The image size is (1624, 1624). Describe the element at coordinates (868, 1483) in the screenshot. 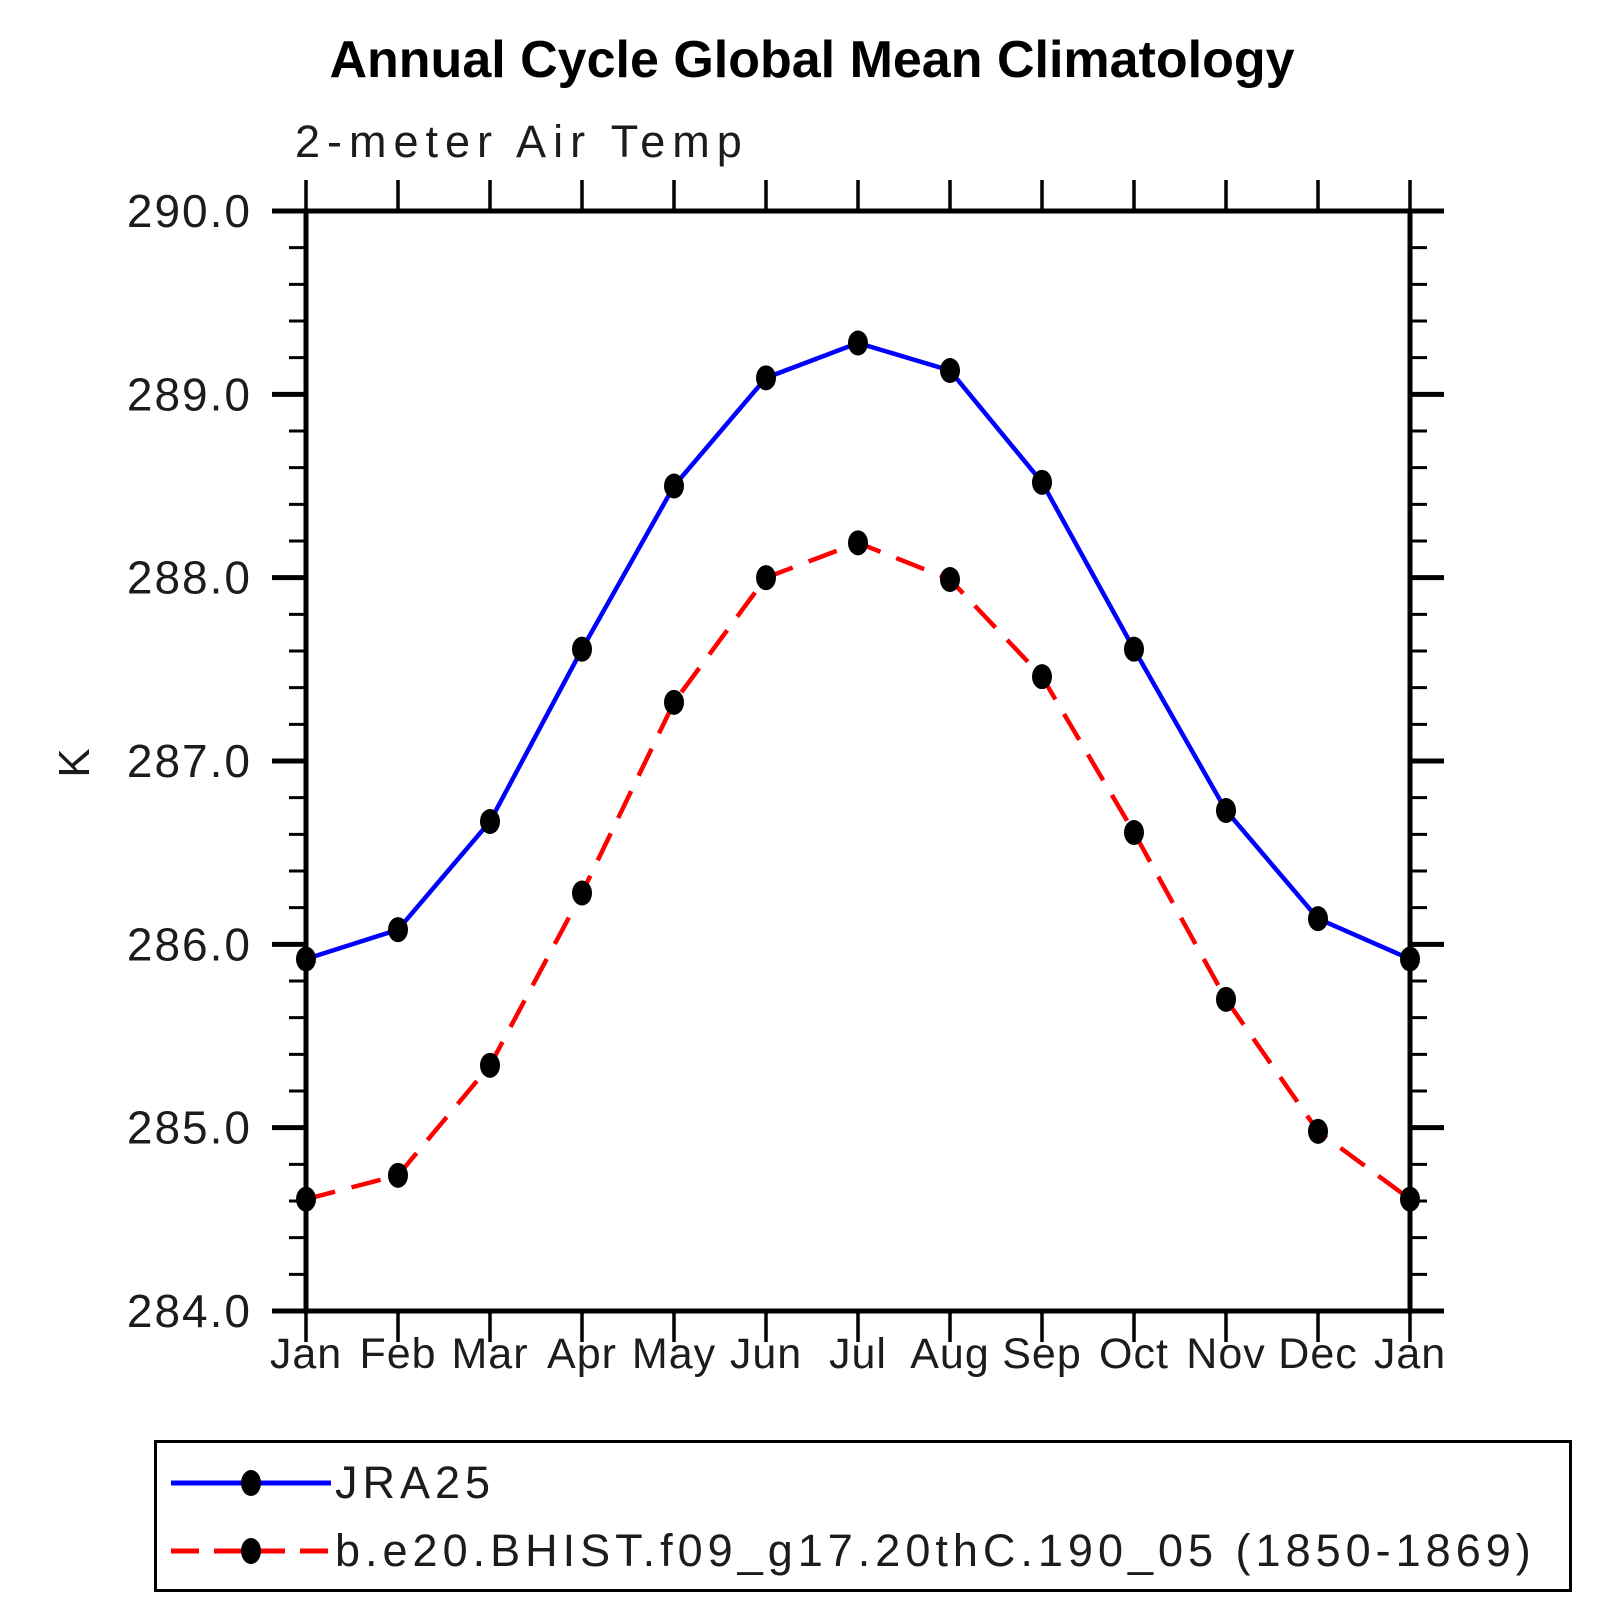

I see `legend-row-jra25: JRA25` at that location.